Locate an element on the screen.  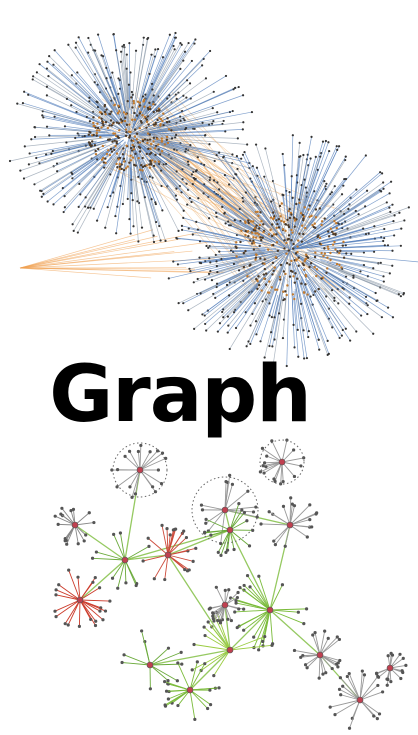
hub is located at coordinates (390, 668).